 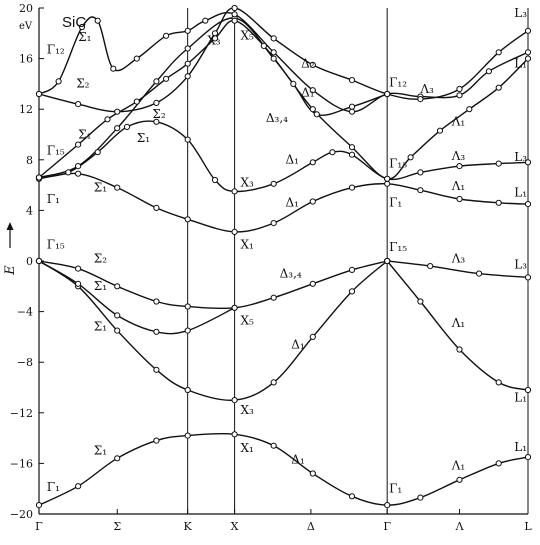 What do you see at coordinates (25, 362) in the screenshot?
I see `energy-tick-label: −8` at bounding box center [25, 362].